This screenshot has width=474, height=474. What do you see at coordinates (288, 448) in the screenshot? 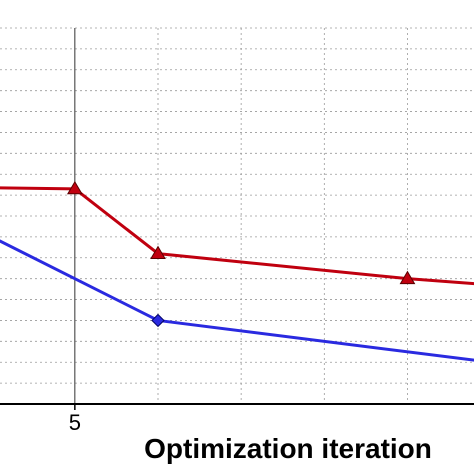
I see `x-axis-title: Optimization iteration` at bounding box center [288, 448].